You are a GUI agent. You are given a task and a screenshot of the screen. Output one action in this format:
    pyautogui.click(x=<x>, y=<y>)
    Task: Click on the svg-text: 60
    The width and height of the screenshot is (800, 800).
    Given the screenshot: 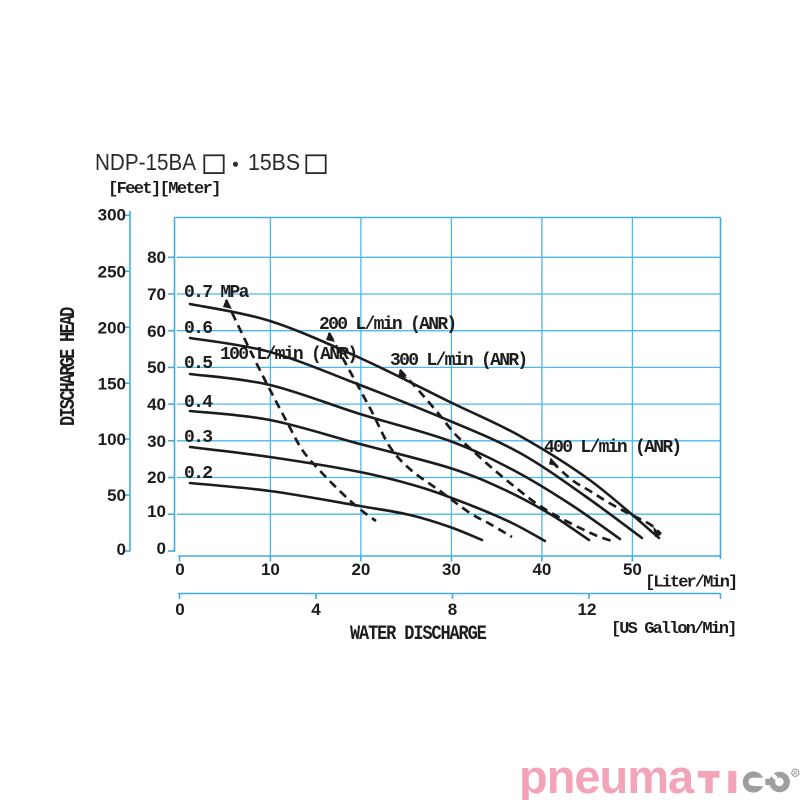 What is the action you would take?
    pyautogui.click(x=156, y=331)
    